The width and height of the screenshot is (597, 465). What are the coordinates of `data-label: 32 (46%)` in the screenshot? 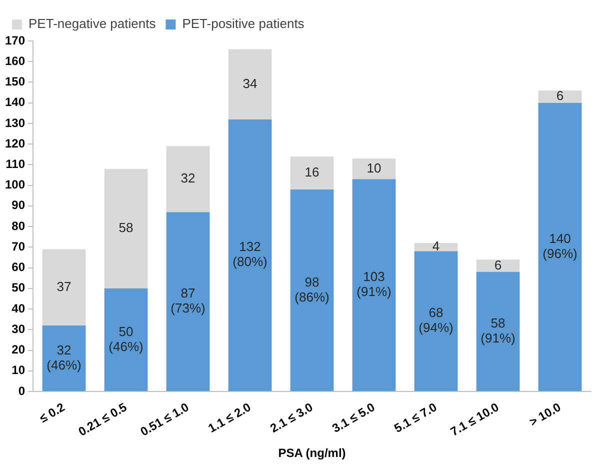 It's located at (64, 357).